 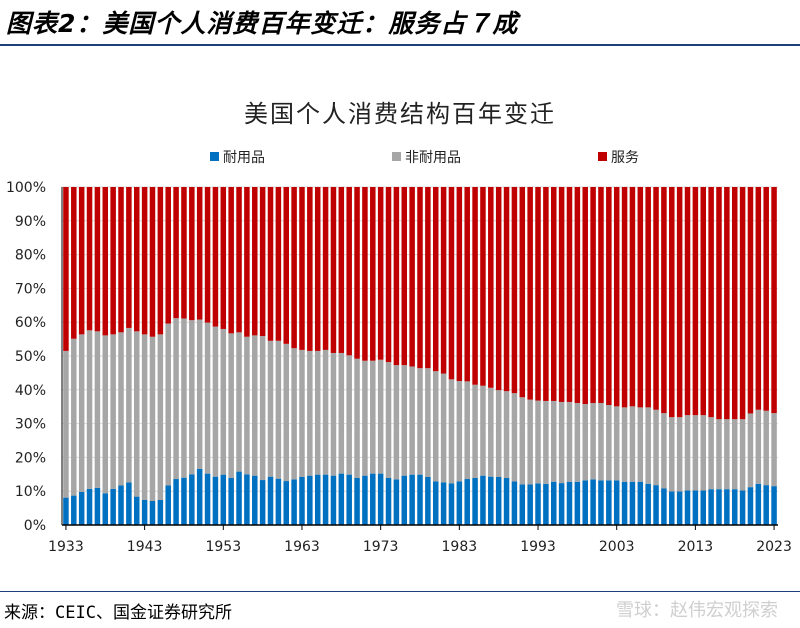 What do you see at coordinates (26, 188) in the screenshot?
I see `y-tick-label: 100%` at bounding box center [26, 188].